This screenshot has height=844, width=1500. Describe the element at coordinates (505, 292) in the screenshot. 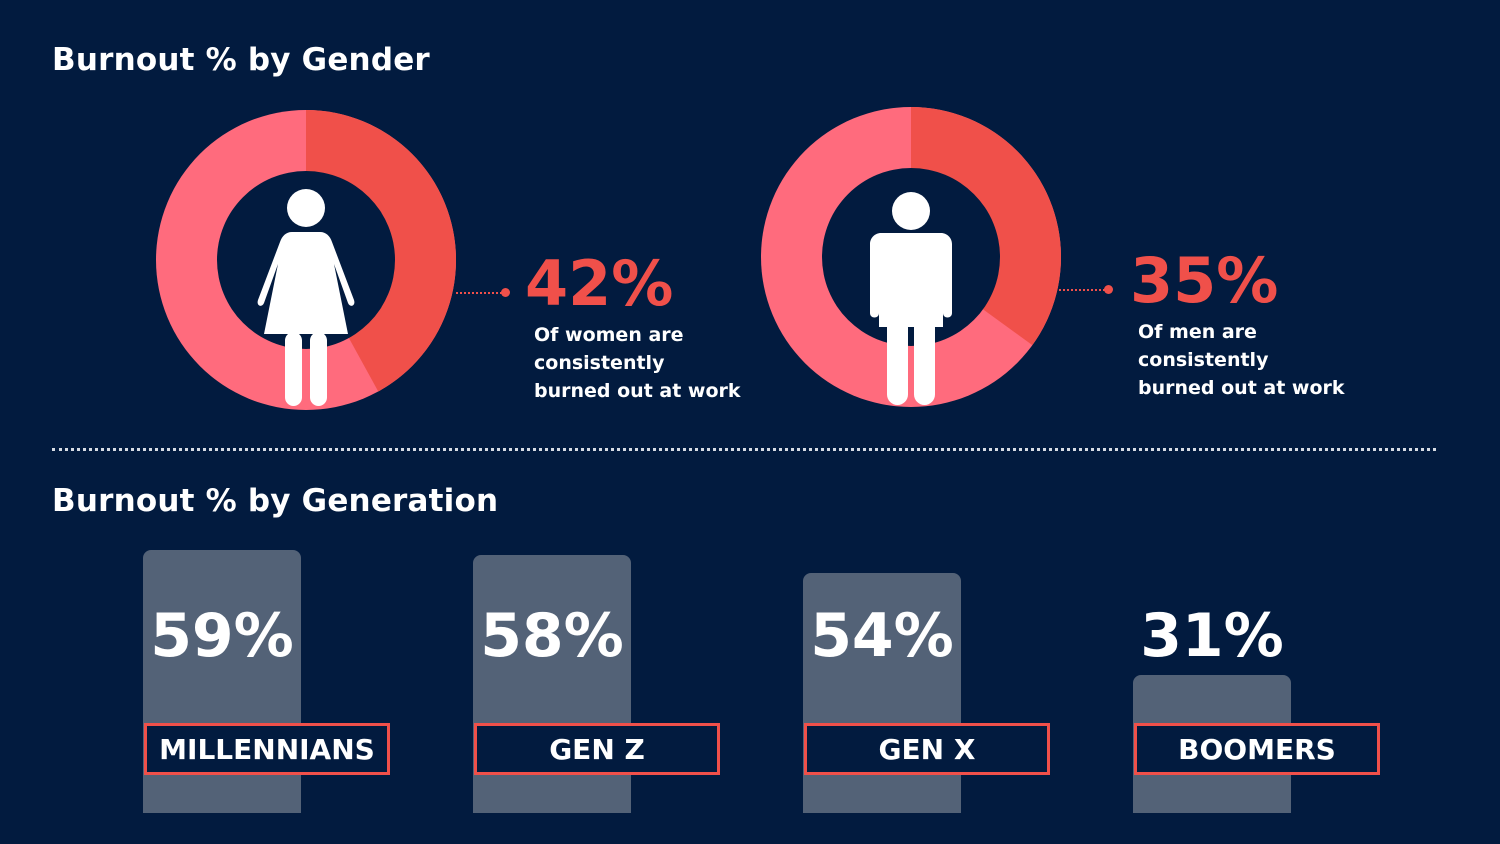

I see `leader-dot-women` at that location.